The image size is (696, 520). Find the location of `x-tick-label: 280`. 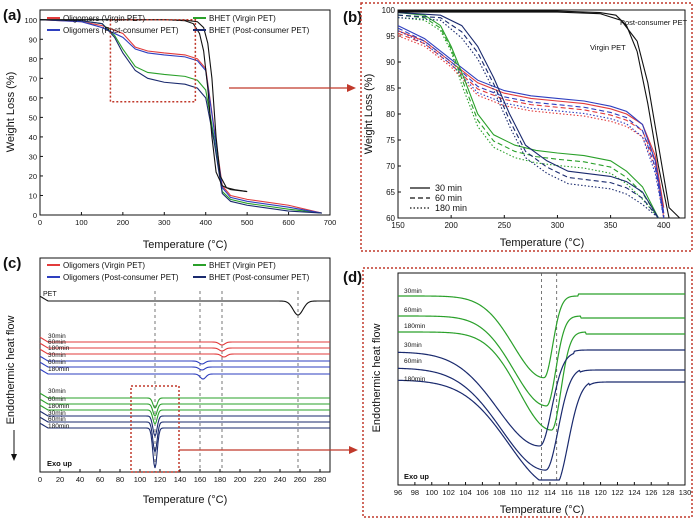

x-tick-label: 280 is located at coordinates (320, 479).